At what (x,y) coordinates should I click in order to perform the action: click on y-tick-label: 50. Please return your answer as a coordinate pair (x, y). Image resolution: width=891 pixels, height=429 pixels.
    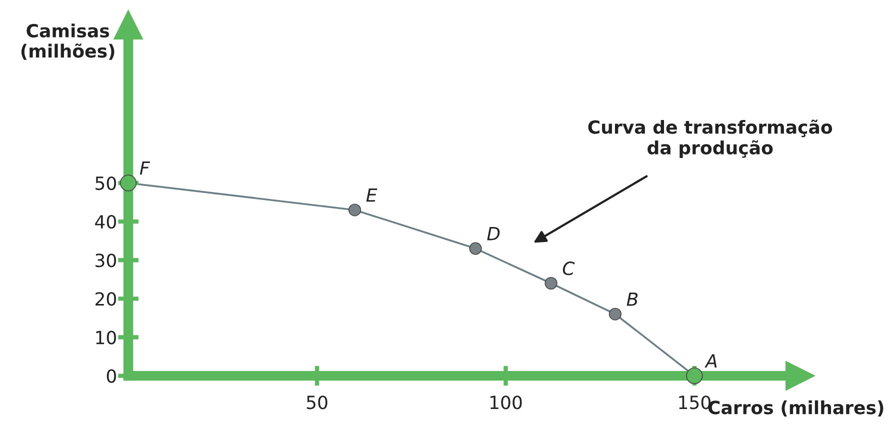
    Looking at the image, I should click on (106, 183).